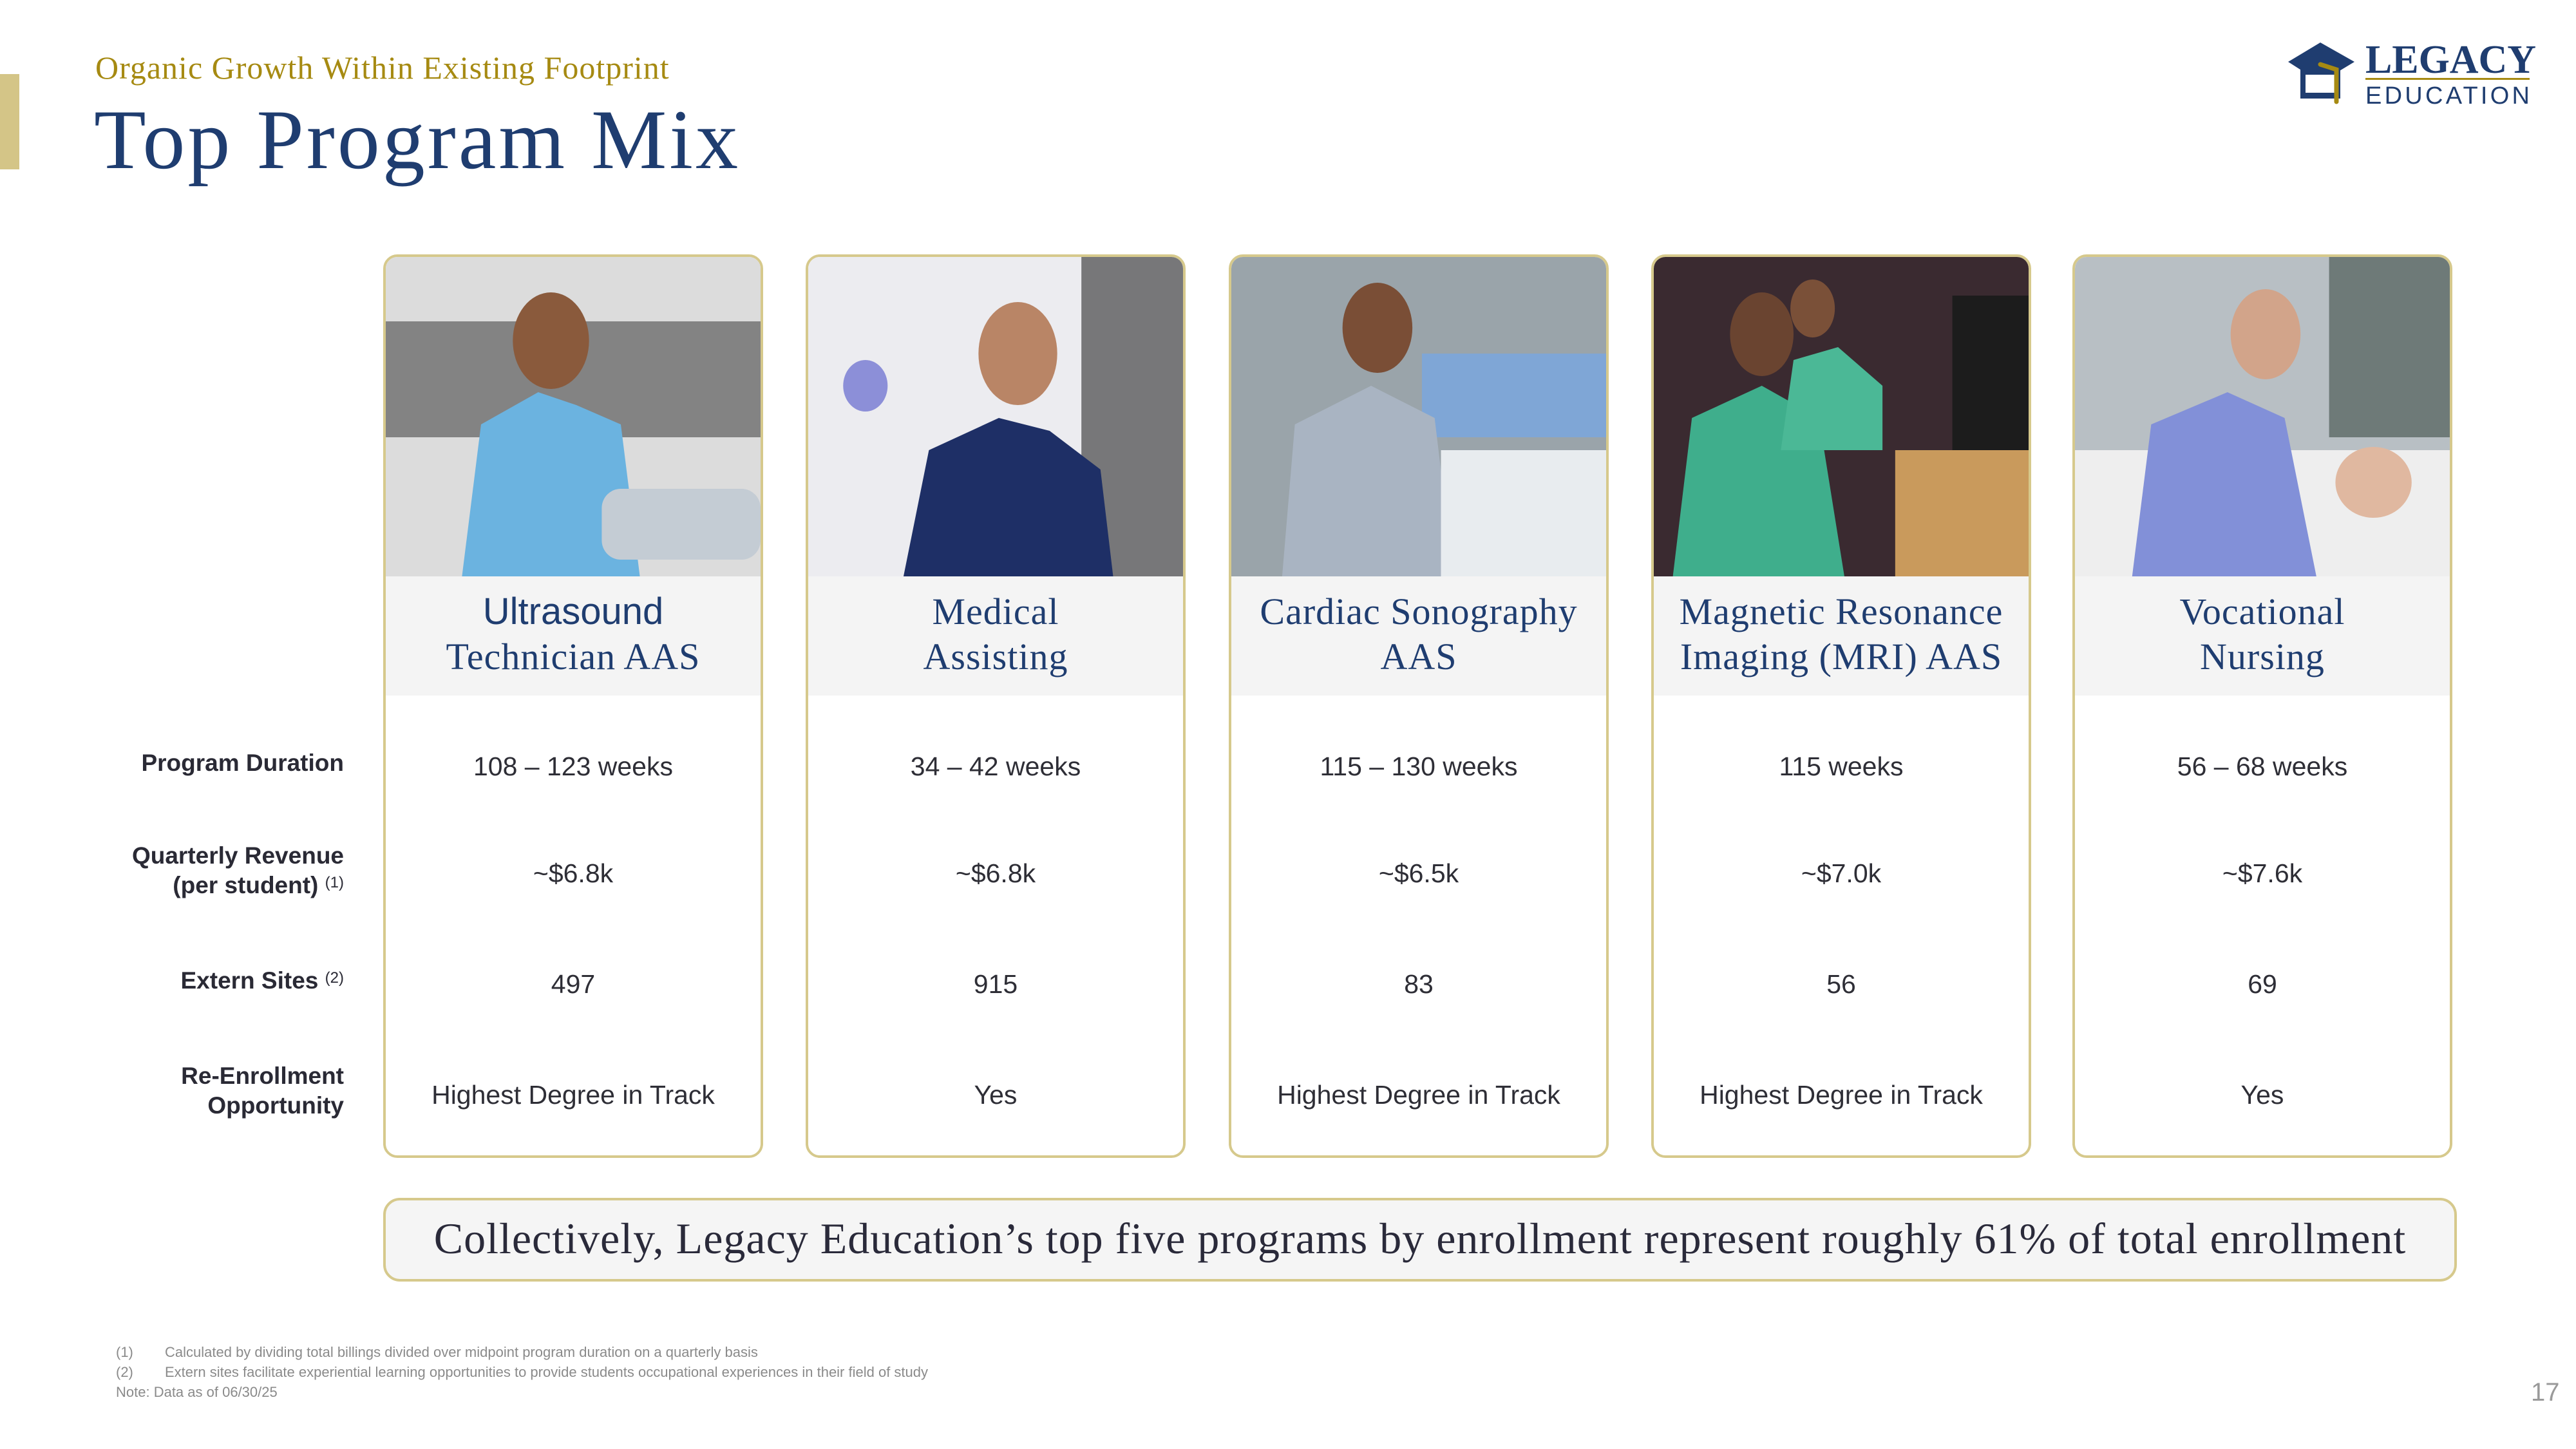  Describe the element at coordinates (573, 984) in the screenshot. I see `extern-sites: 497` at that location.